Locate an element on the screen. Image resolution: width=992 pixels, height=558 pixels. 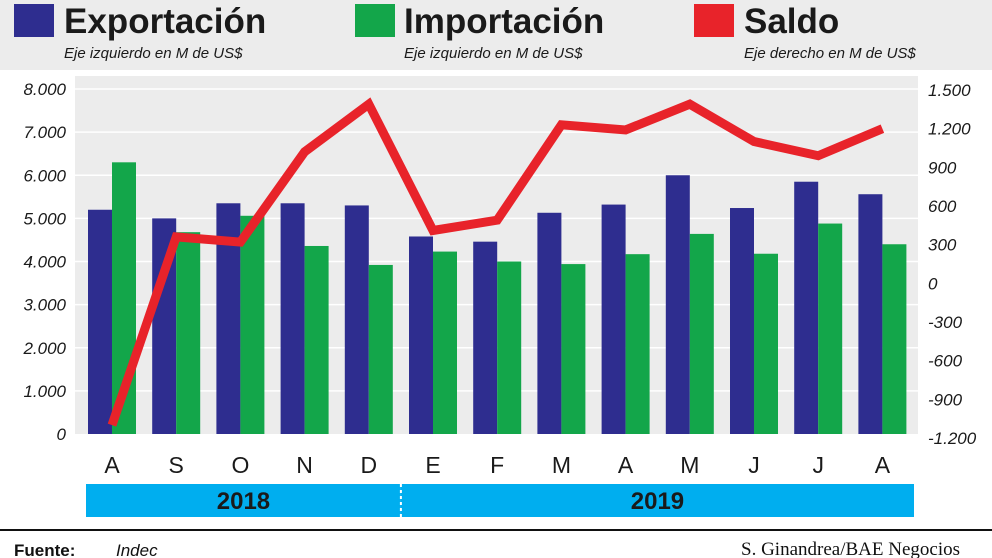
year-band: 2018 2019 is located at coordinates (500, 500).